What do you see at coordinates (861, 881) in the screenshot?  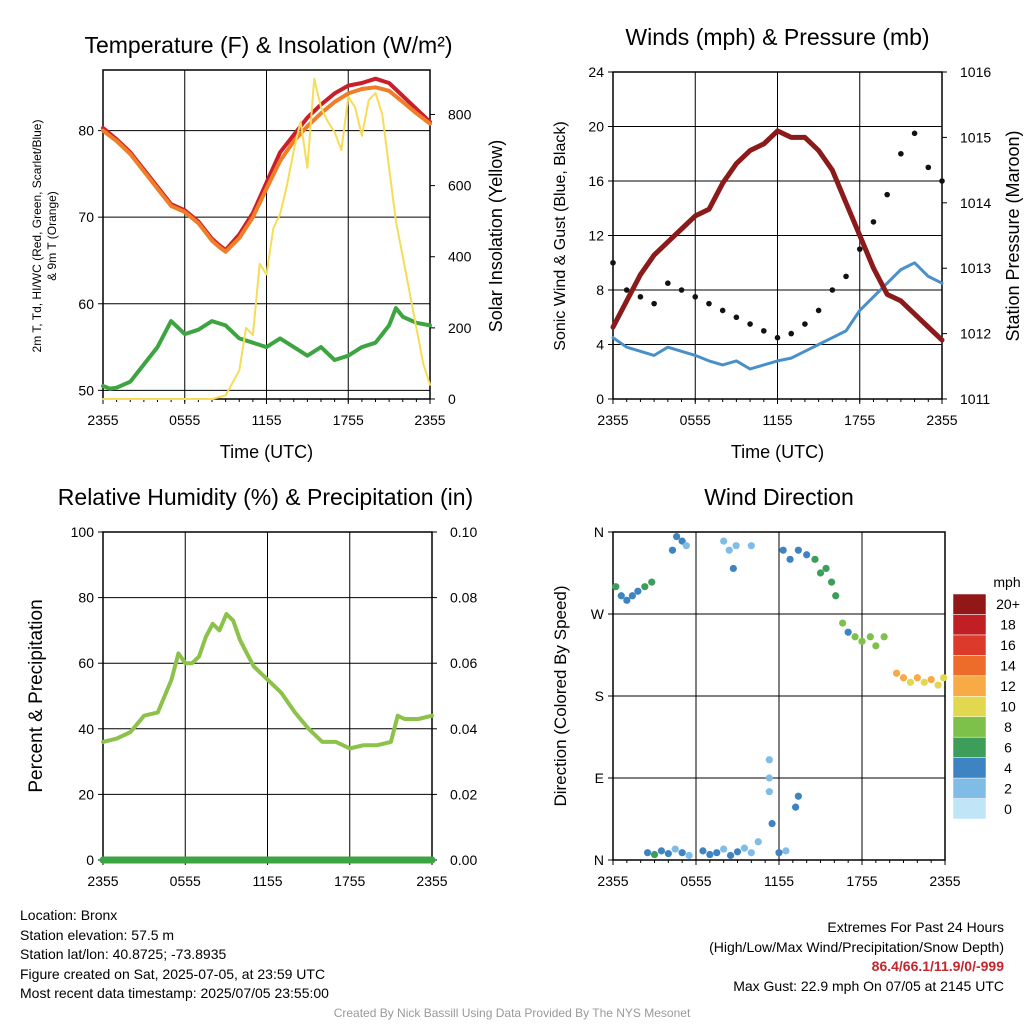 I see `direction-xtick-label: 1755` at bounding box center [861, 881].